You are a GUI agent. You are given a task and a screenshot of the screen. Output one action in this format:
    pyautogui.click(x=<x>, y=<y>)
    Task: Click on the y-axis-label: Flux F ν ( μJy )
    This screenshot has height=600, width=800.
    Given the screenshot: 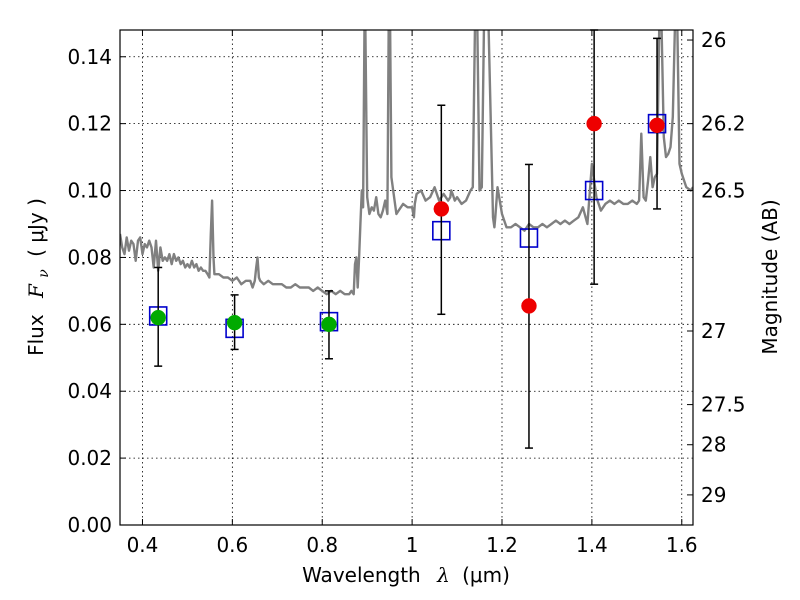 What is the action you would take?
    pyautogui.click(x=38, y=277)
    